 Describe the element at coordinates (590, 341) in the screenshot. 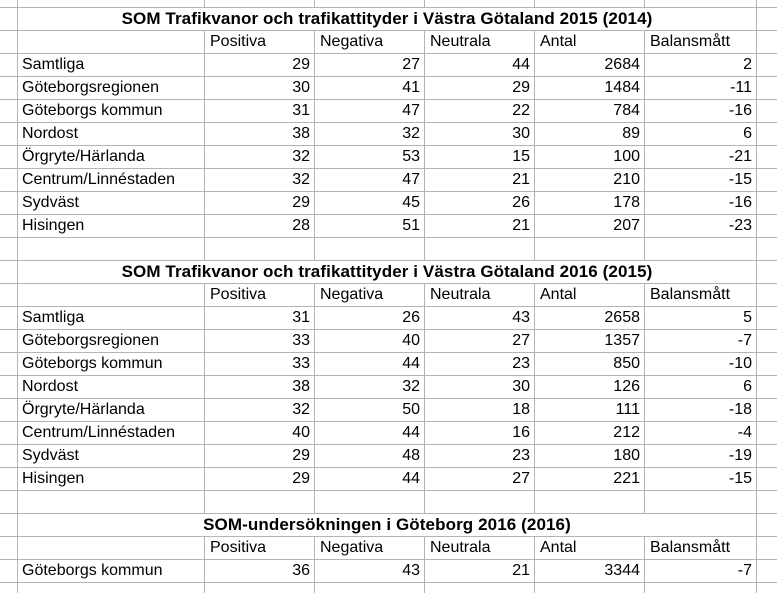

I see `value-cell: 1357` at that location.